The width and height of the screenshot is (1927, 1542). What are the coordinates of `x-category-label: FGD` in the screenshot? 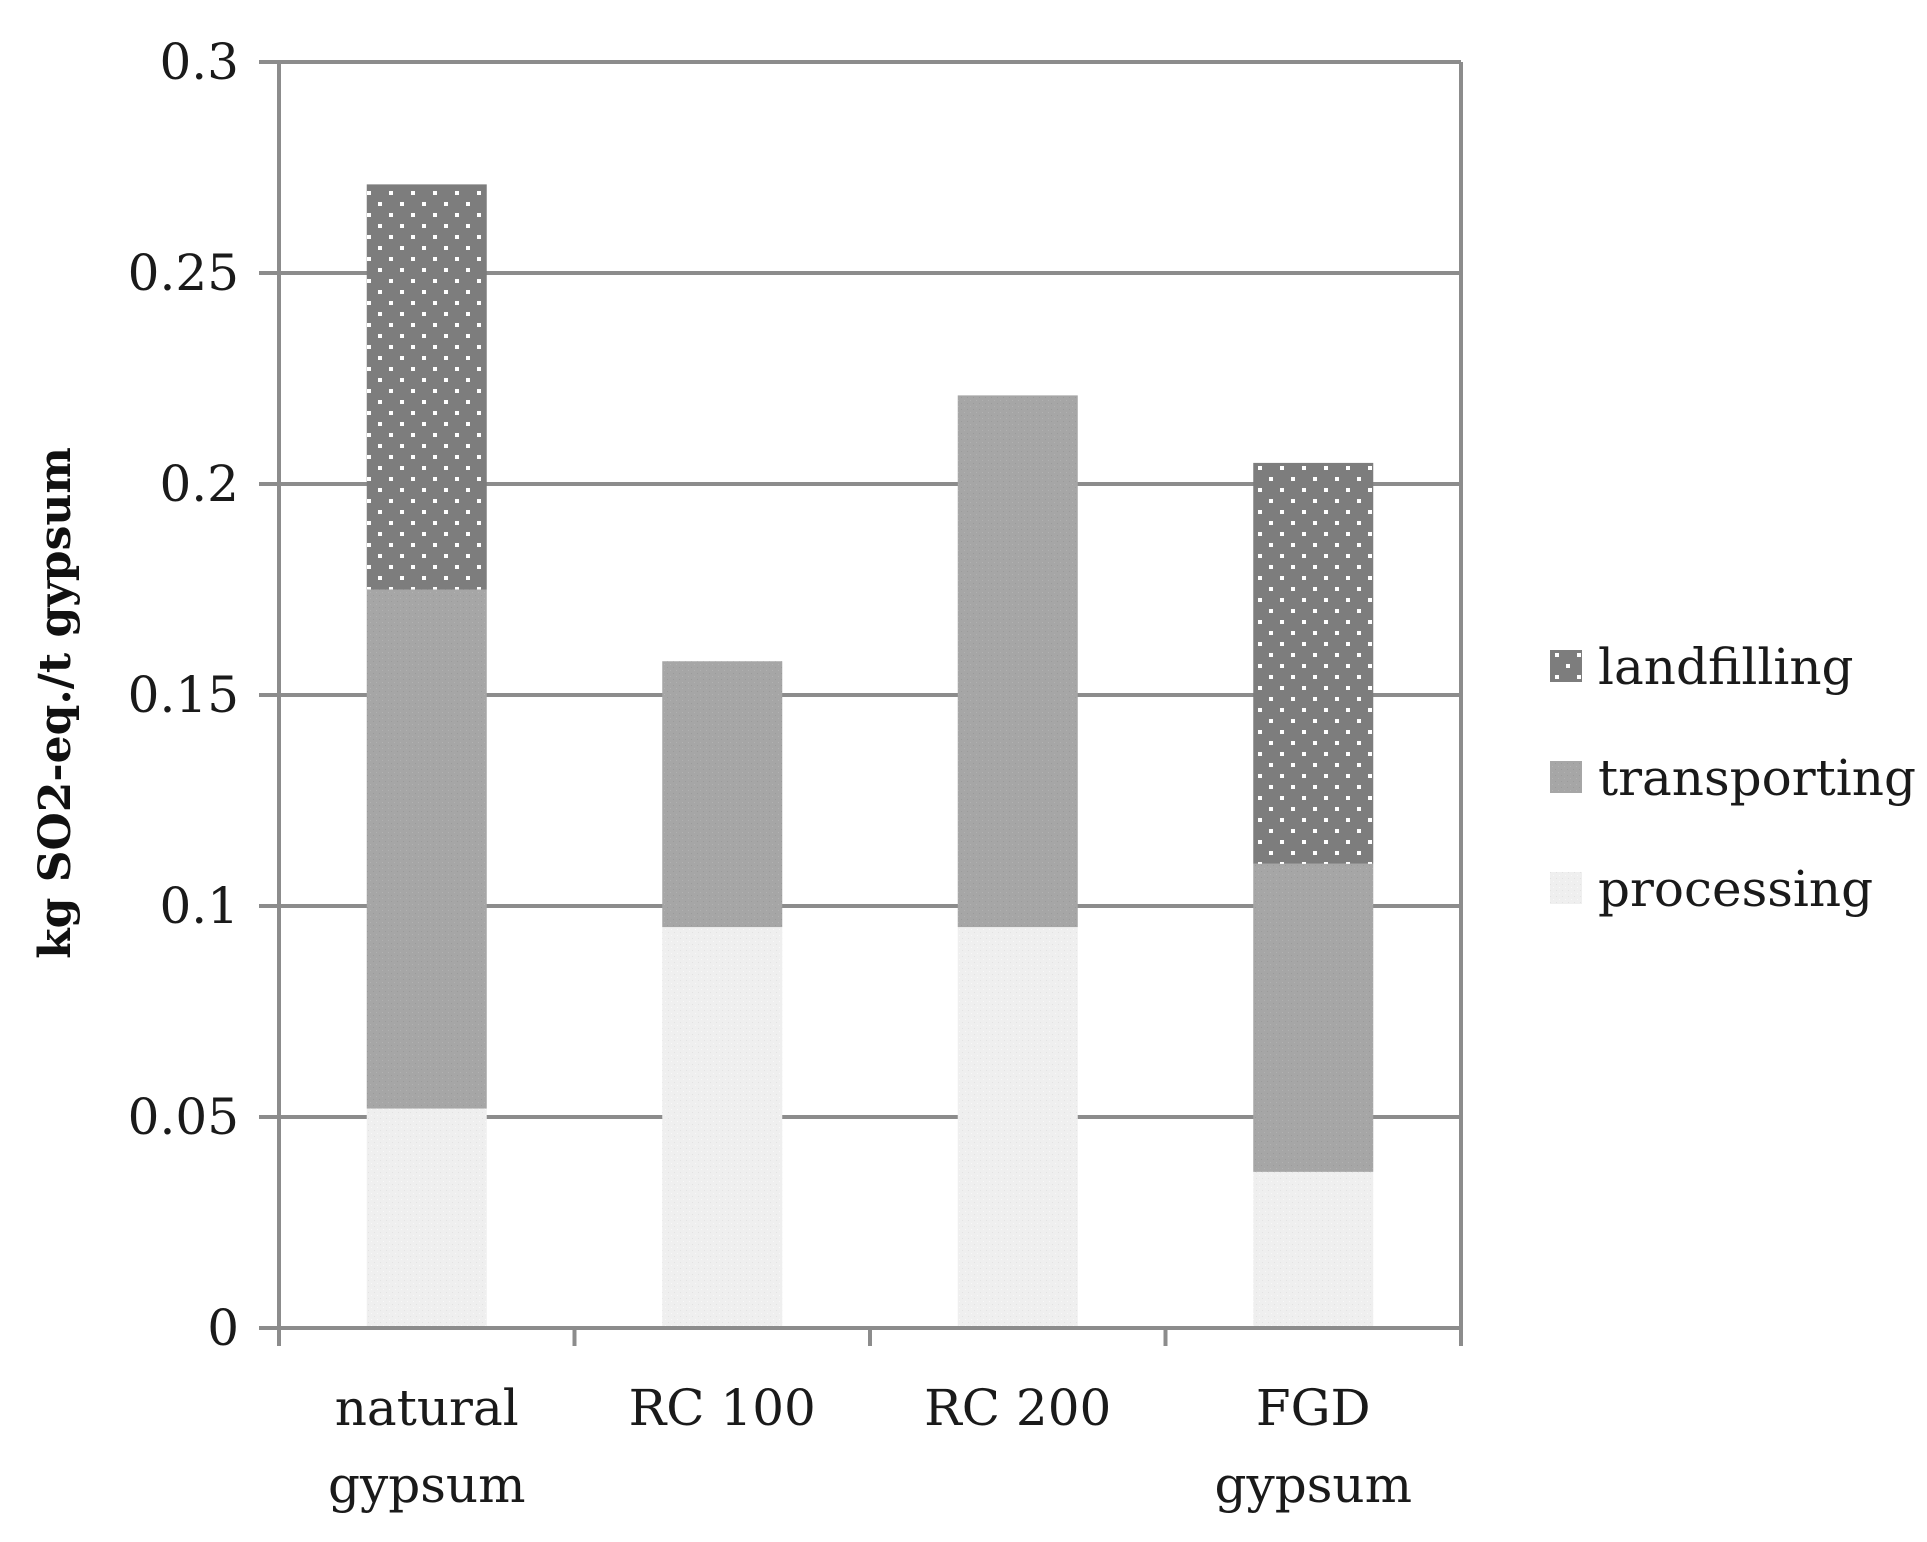 It's located at (1313, 1408).